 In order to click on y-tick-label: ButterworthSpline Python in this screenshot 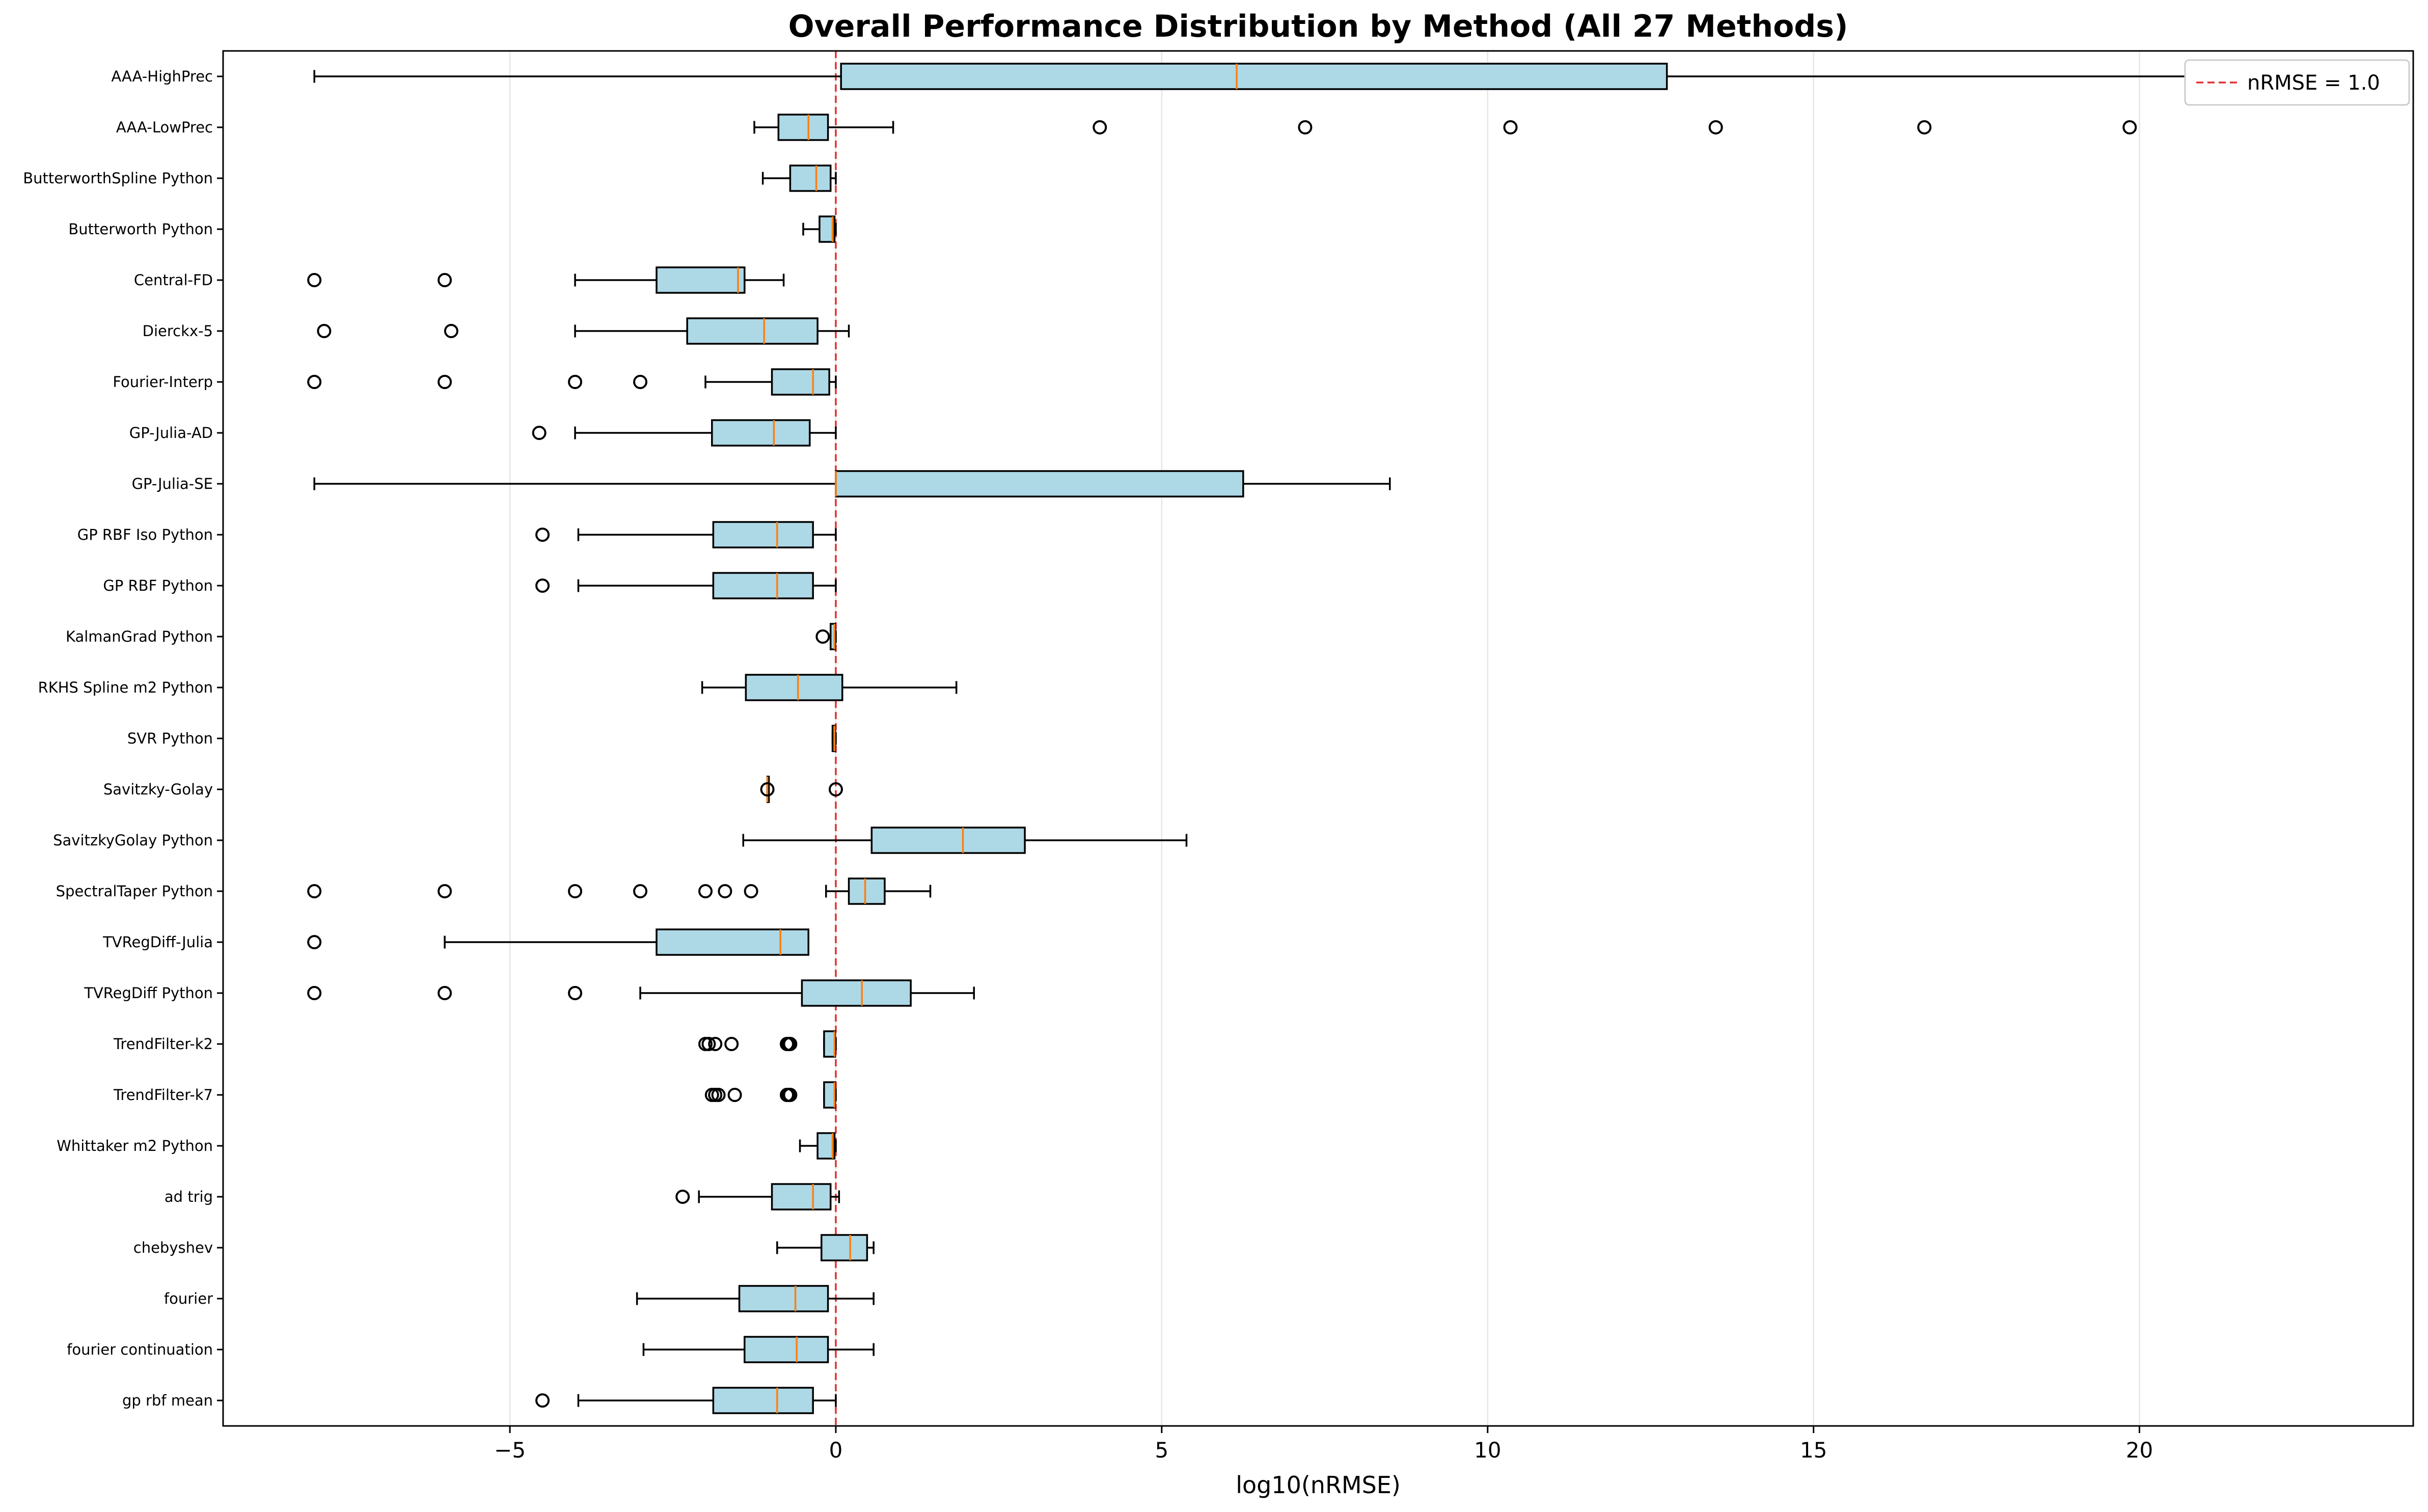, I will do `click(118, 178)`.